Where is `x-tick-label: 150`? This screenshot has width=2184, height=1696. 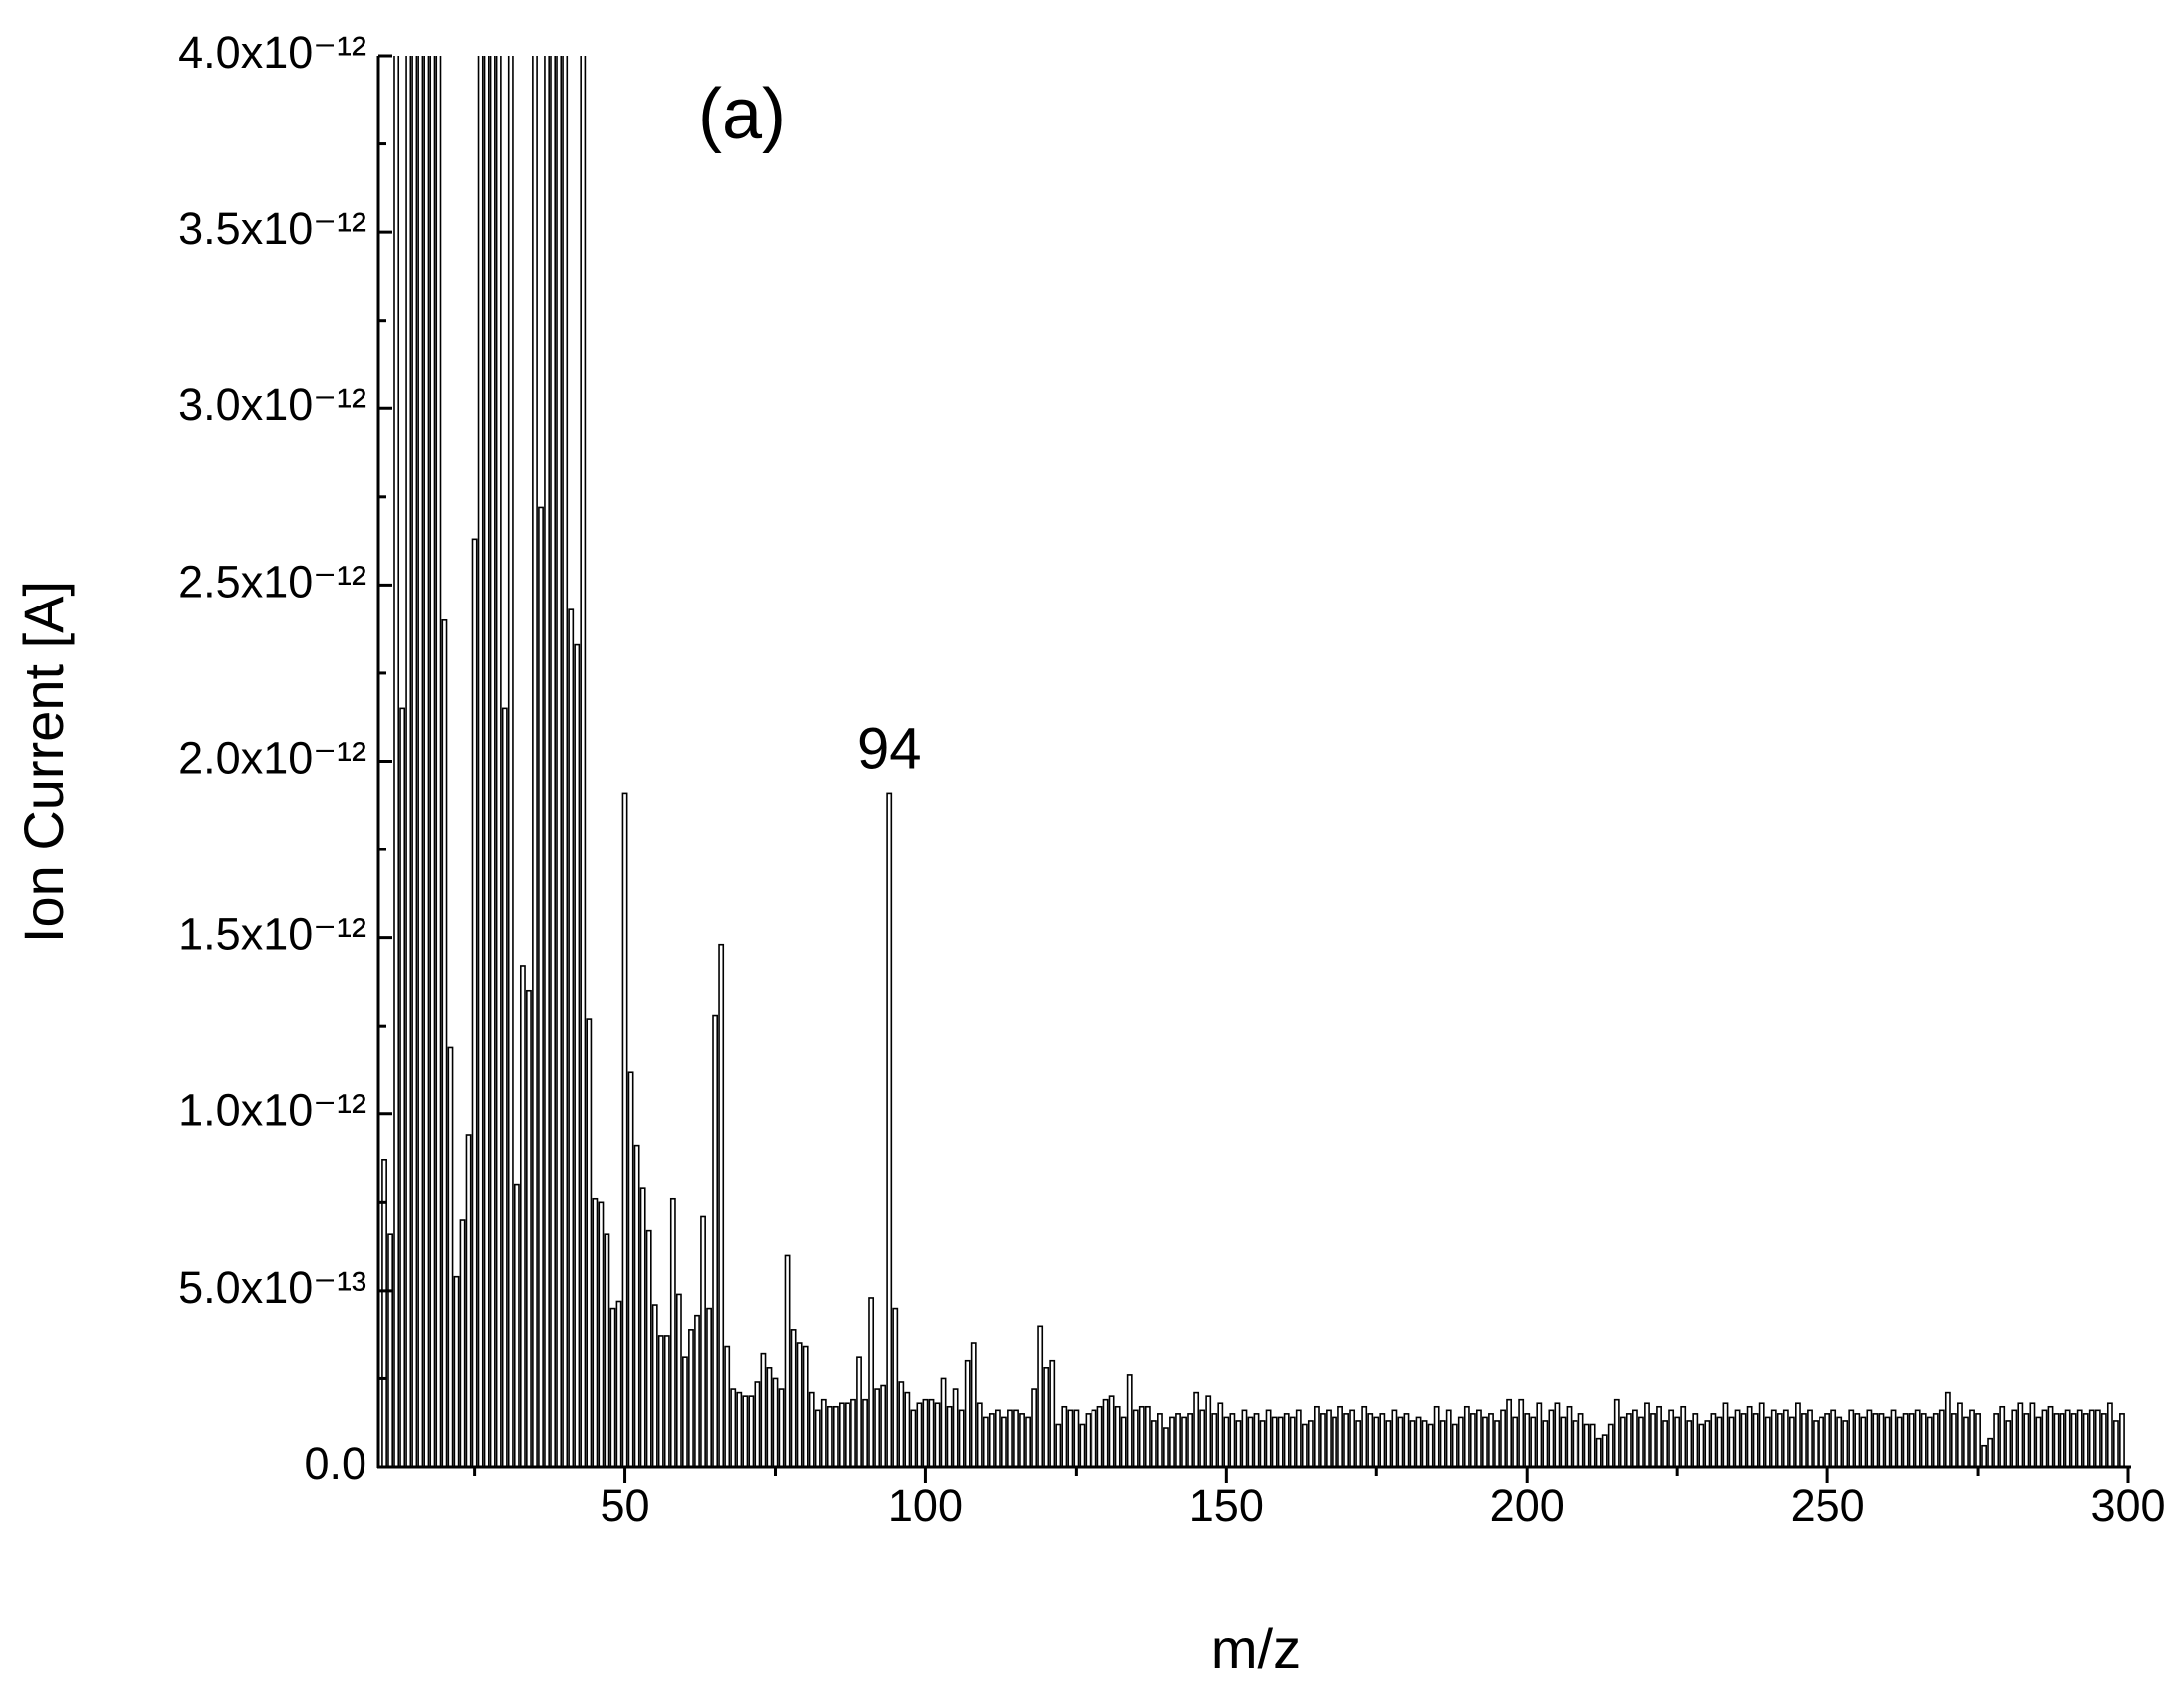 x-tick-label: 150 is located at coordinates (1226, 1506).